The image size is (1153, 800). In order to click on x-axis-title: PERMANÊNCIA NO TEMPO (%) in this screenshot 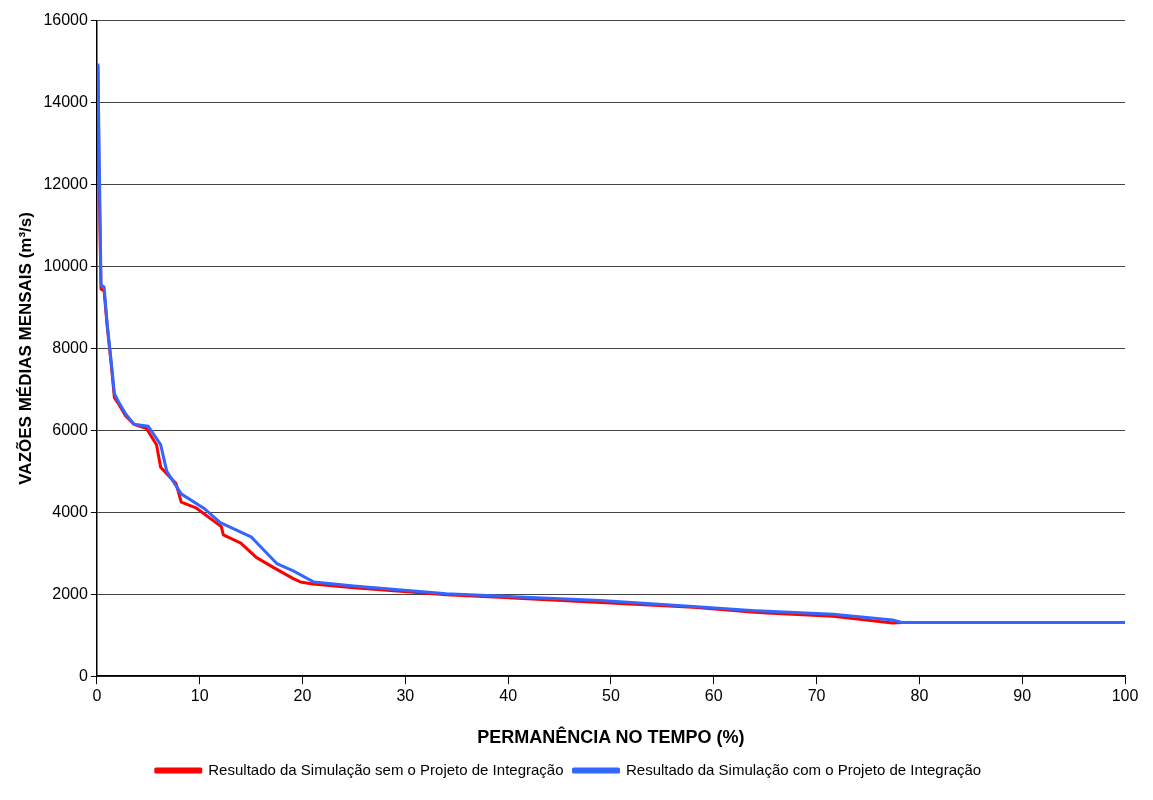, I will do `click(611, 737)`.